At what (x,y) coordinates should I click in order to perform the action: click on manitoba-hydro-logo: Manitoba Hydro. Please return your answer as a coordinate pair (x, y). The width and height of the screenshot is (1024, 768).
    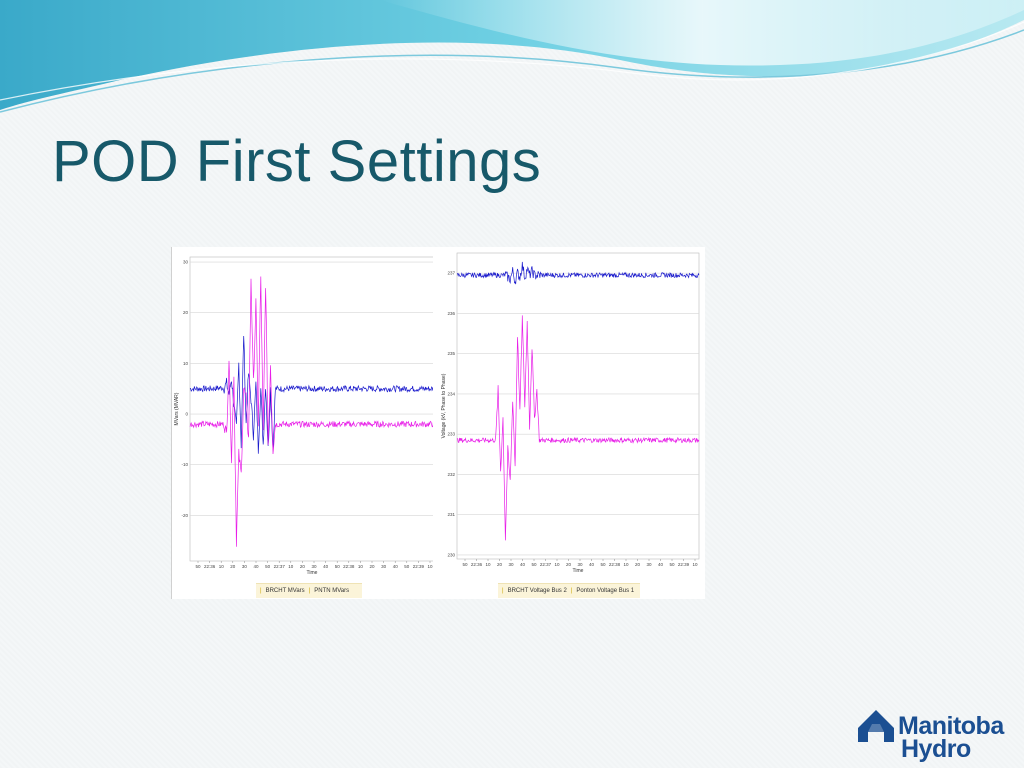
    Looking at the image, I should click on (937, 734).